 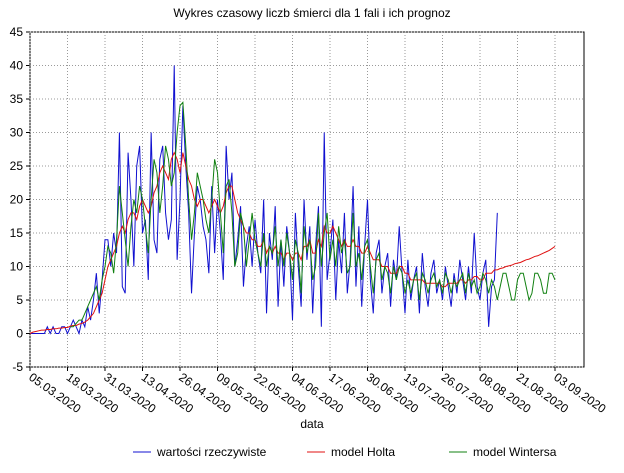 What do you see at coordinates (17, 367) in the screenshot?
I see `y-tick-label: -5` at bounding box center [17, 367].